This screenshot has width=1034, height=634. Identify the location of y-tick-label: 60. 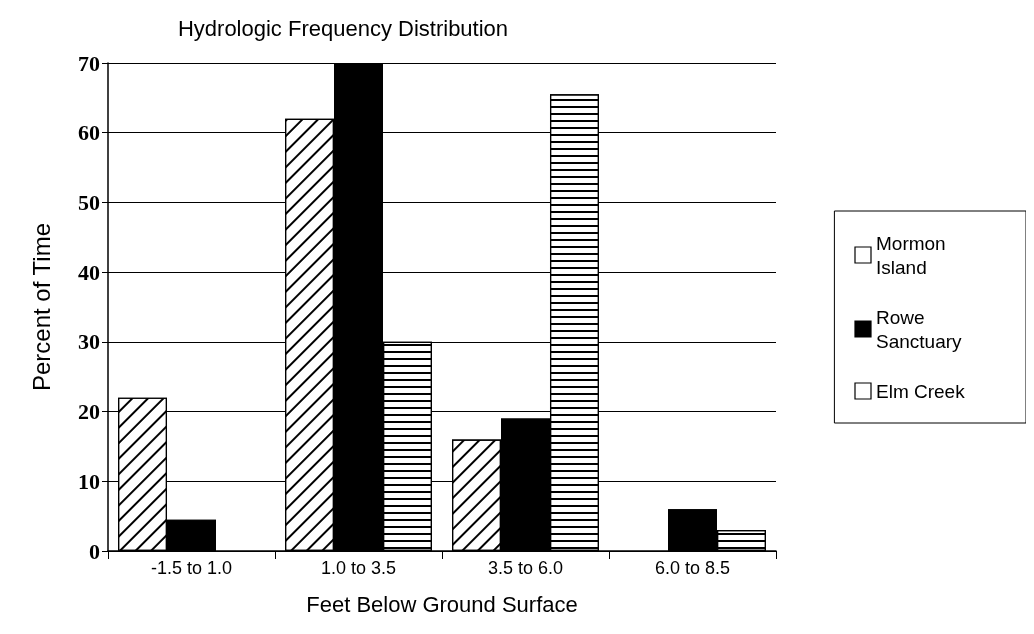
(89, 133).